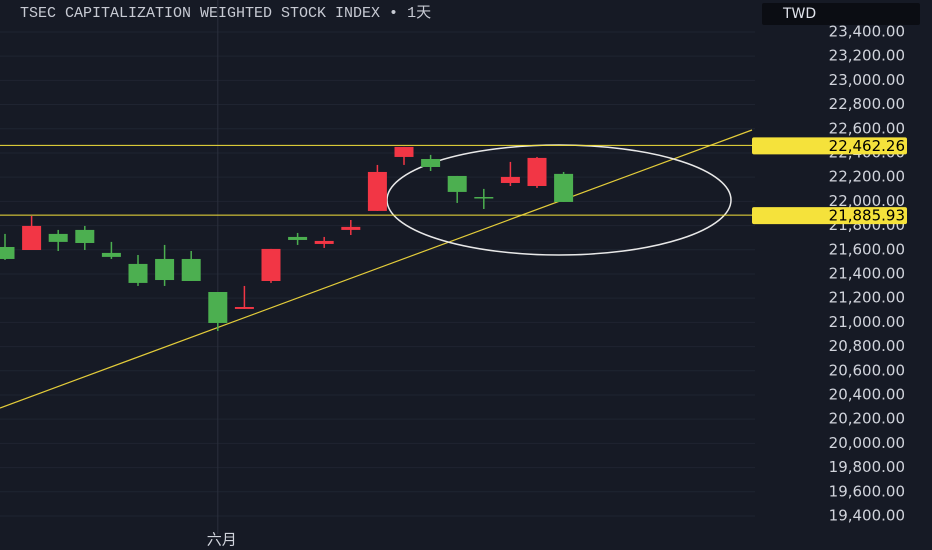 The image size is (932, 550). What do you see at coordinates (867, 216) in the screenshot?
I see `price-label: 21,885.93` at bounding box center [867, 216].